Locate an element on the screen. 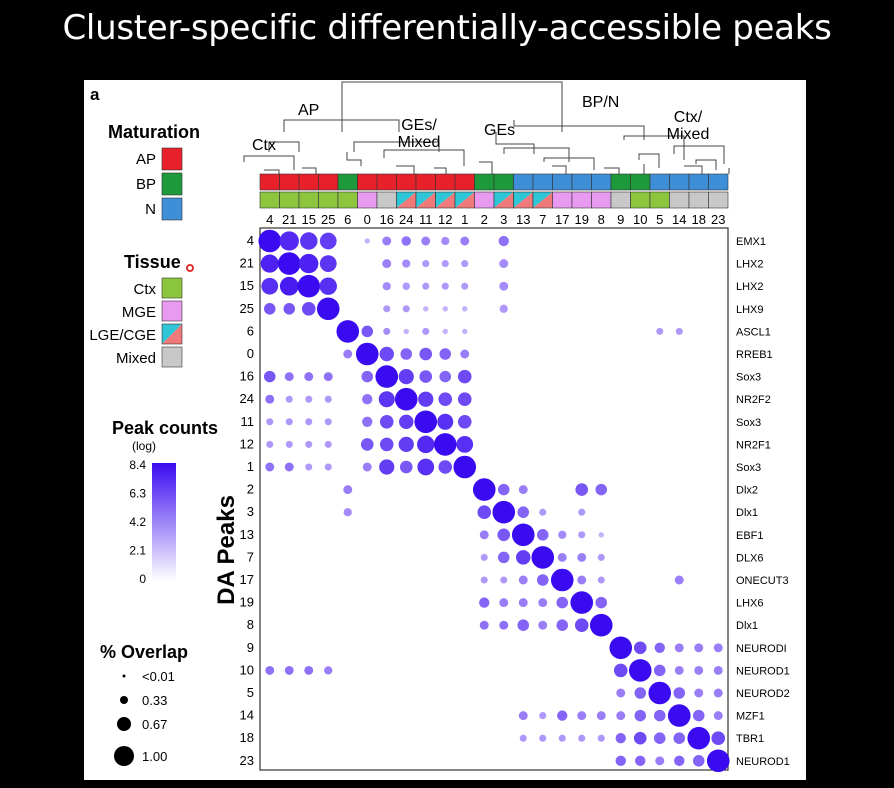  overlap-legend-label: 0.67 is located at coordinates (154, 724).